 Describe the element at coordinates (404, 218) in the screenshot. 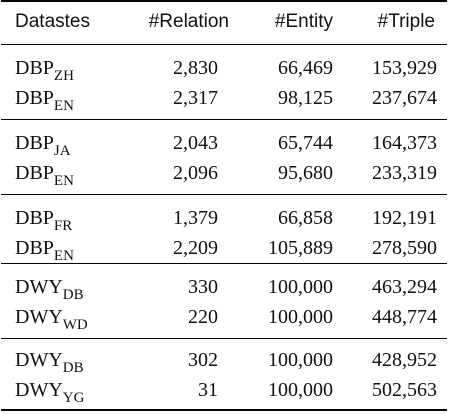

I see `triple-count: 192,191` at that location.